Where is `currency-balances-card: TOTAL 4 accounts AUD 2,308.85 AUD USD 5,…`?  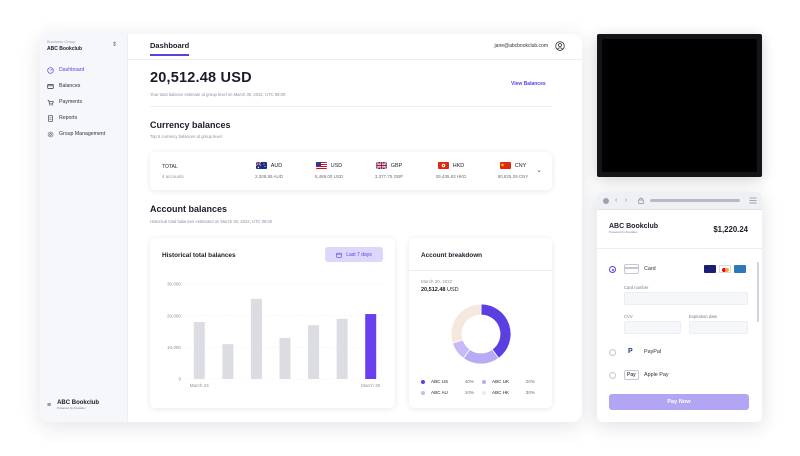
currency-balances-card: TOTAL 4 accounts AUD 2,308.85 AUD USD 5,… is located at coordinates (351, 171).